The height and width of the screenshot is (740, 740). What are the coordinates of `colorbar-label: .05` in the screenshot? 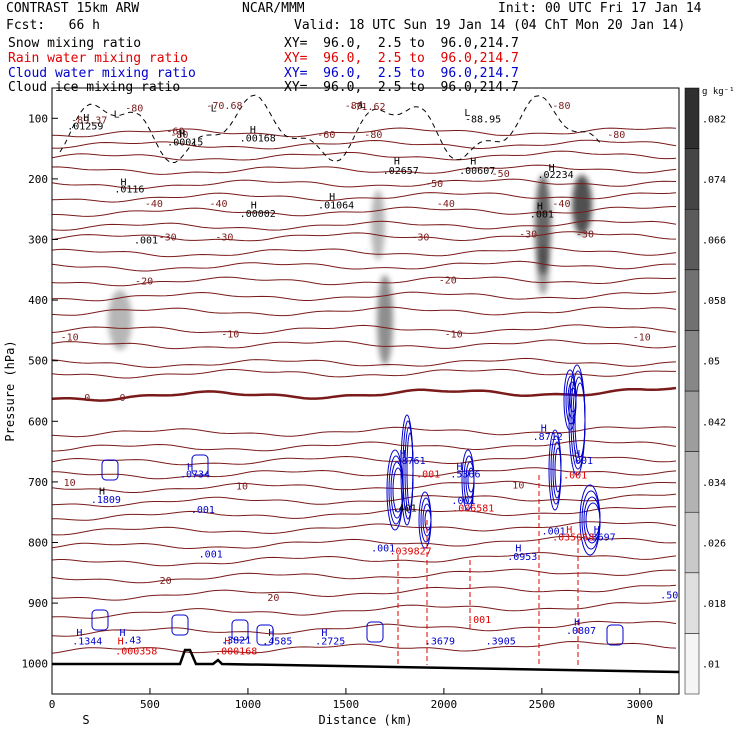 It's located at (711, 362).